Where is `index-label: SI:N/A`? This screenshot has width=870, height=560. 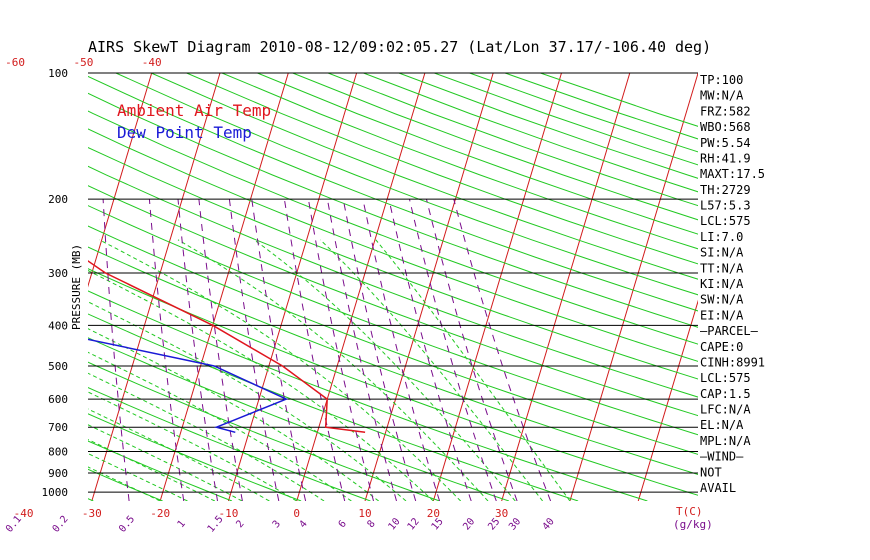 index-label: SI:N/A is located at coordinates (722, 253).